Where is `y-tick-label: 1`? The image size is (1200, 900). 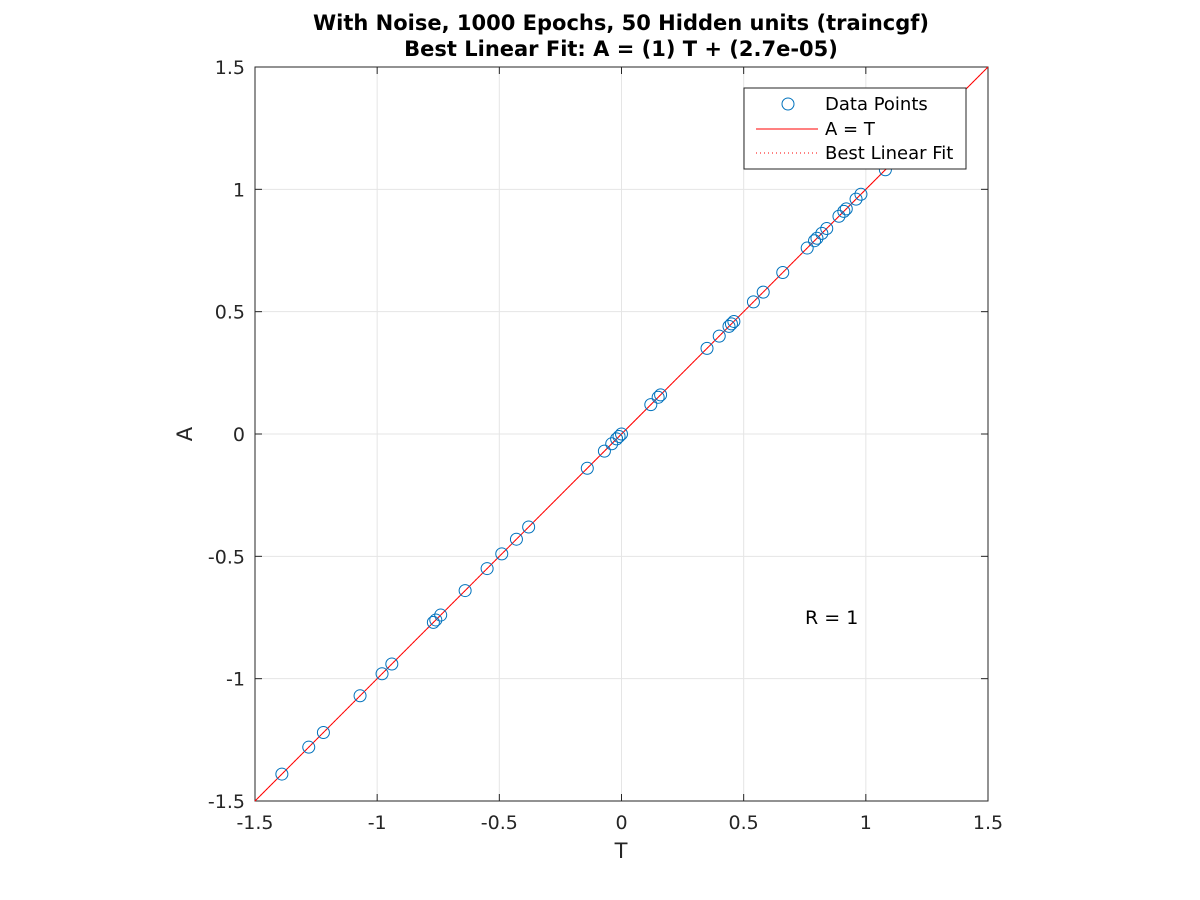
y-tick-label: 1 is located at coordinates (239, 190).